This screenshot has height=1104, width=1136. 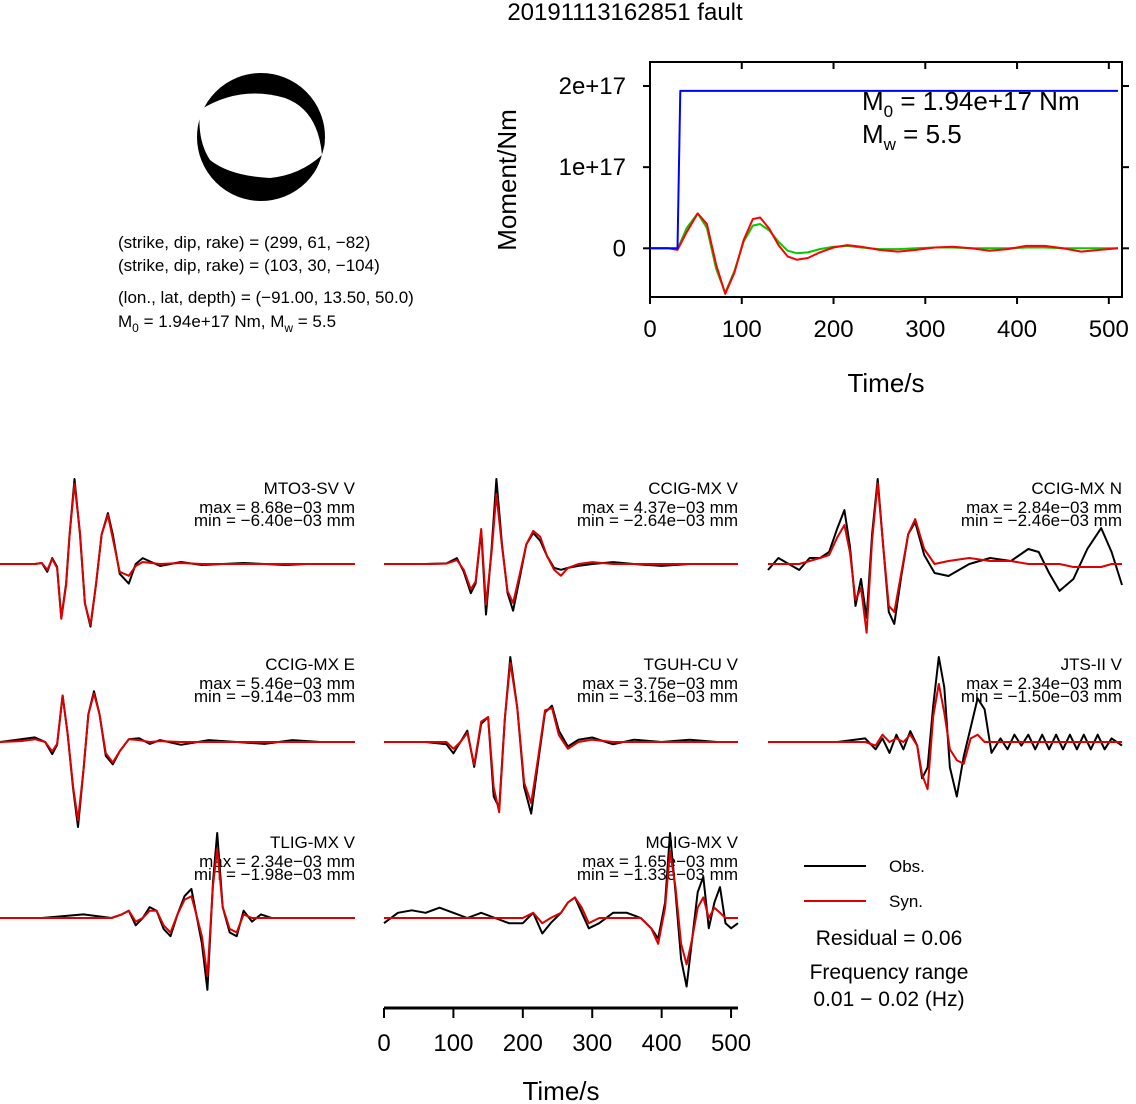 I want to click on moment-rate-red-line, so click(x=884, y=253).